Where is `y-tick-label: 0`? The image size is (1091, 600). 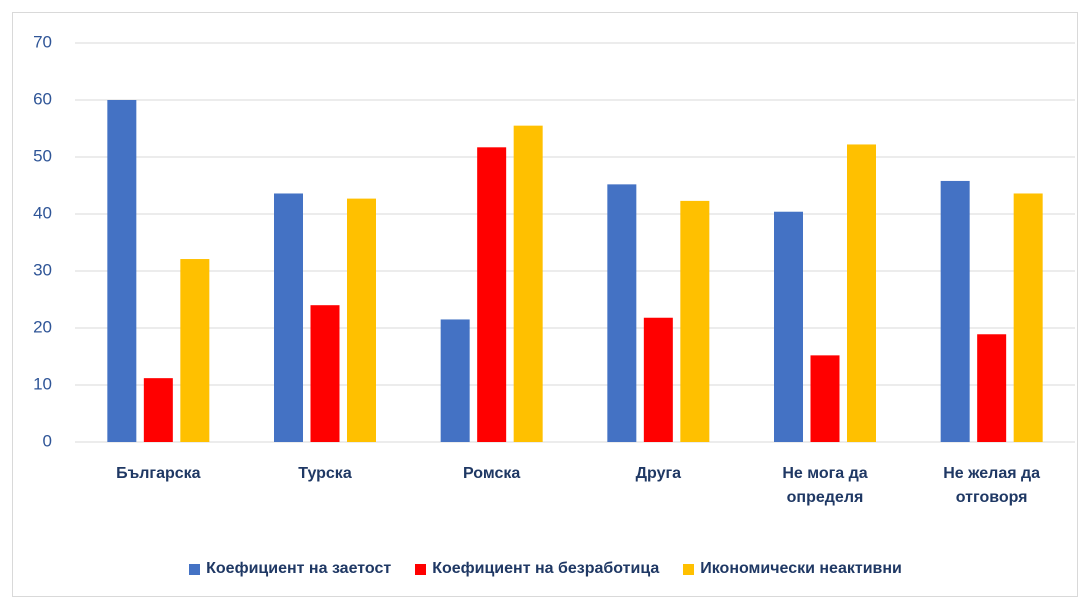
y-tick-label: 0 is located at coordinates (47, 440).